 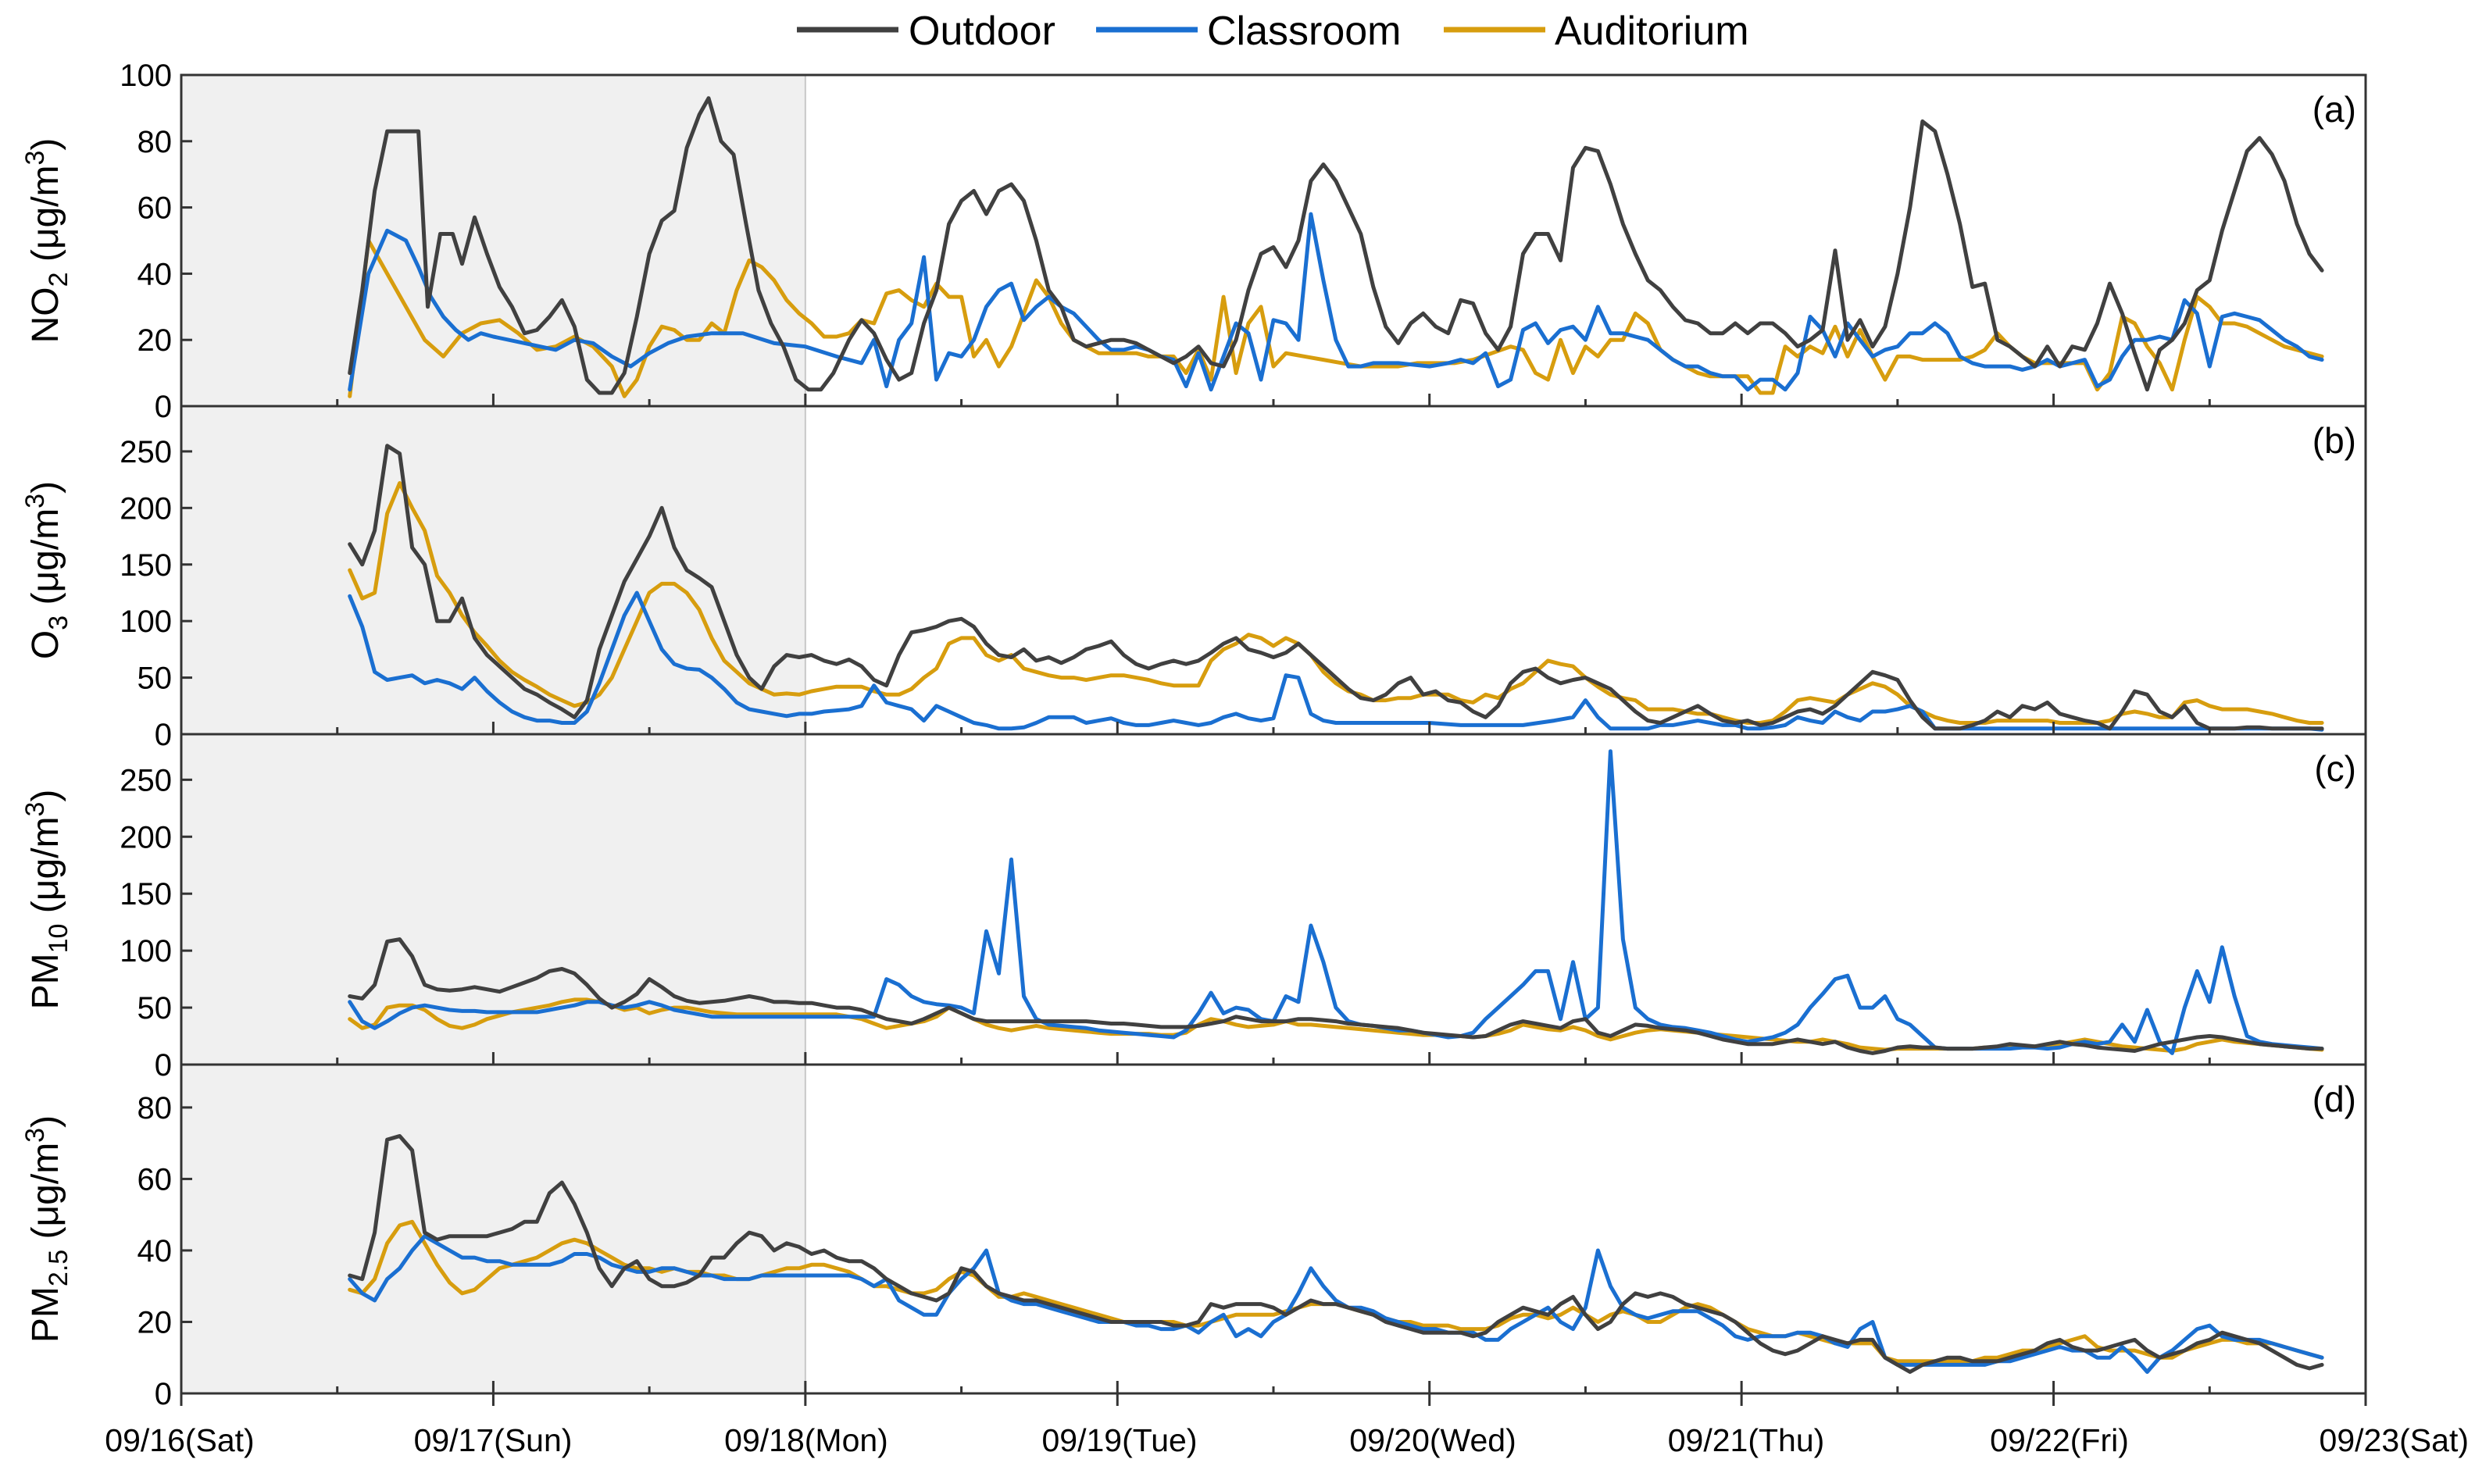 What do you see at coordinates (146, 565) in the screenshot?
I see `y-tick-label-o3-150: 150` at bounding box center [146, 565].